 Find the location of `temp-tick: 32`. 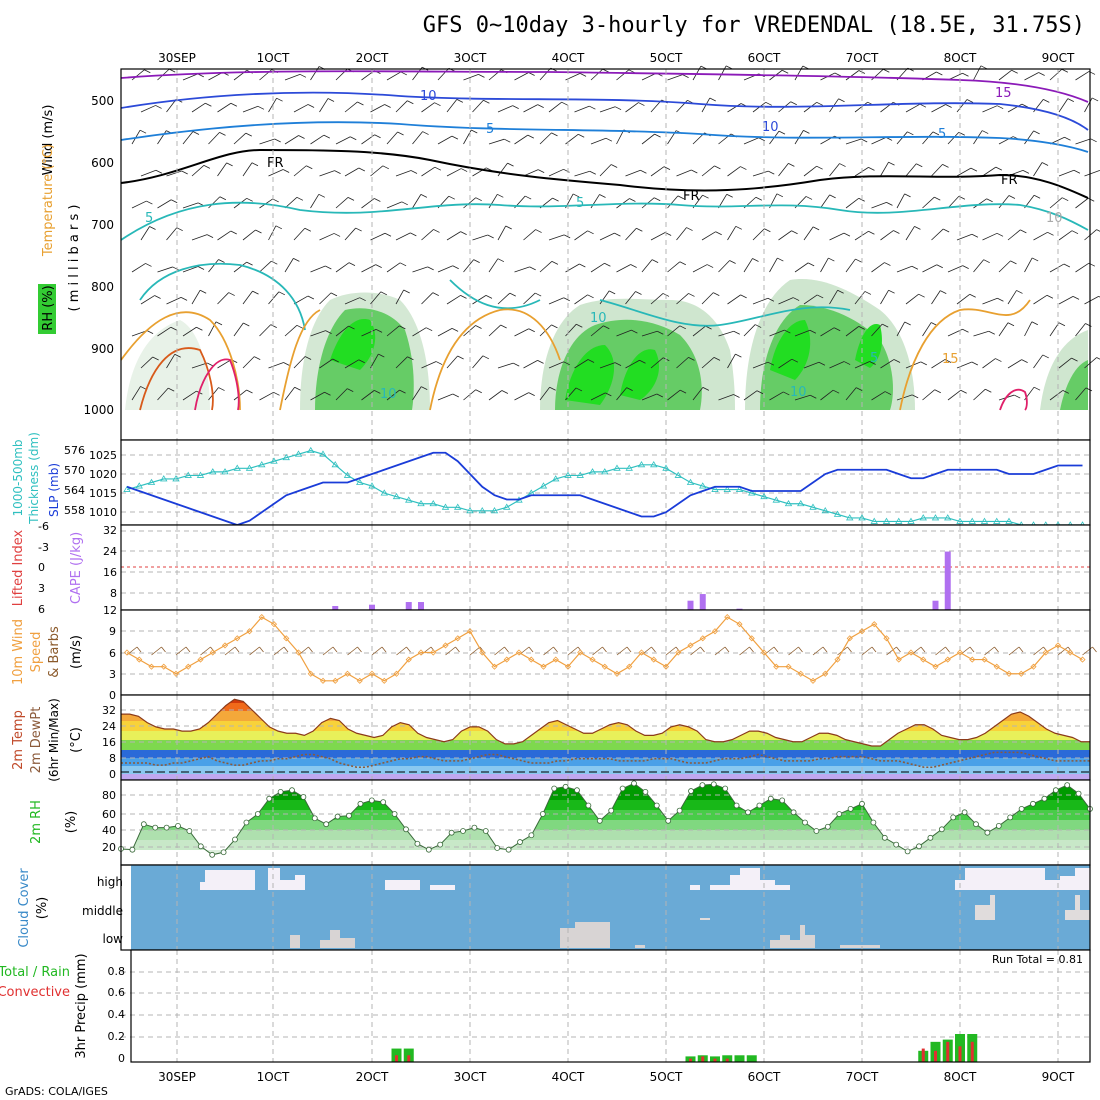

temp-tick: 32 is located at coordinates (109, 710).